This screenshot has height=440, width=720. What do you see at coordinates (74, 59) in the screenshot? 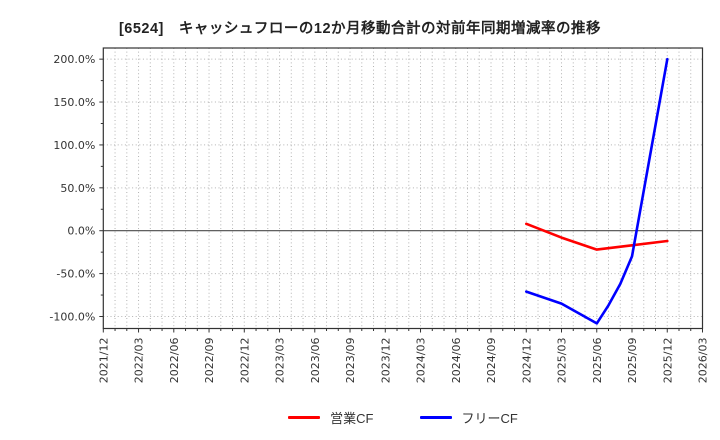
I see `y-axis-label: 200.0%` at bounding box center [74, 59].